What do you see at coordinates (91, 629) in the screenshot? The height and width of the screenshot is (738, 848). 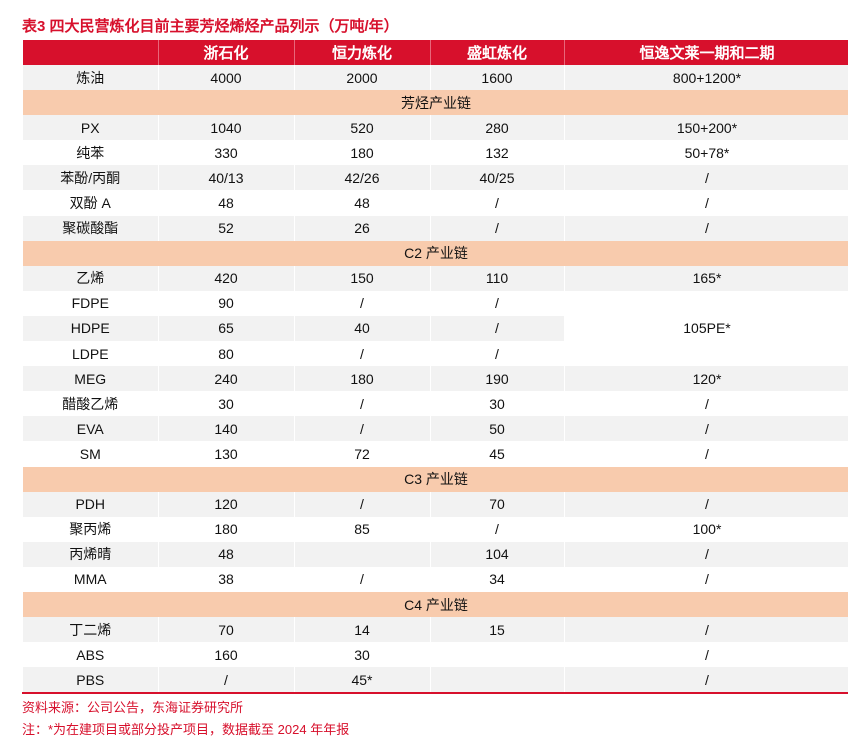 I see `row-label: 丁二烯` at bounding box center [91, 629].